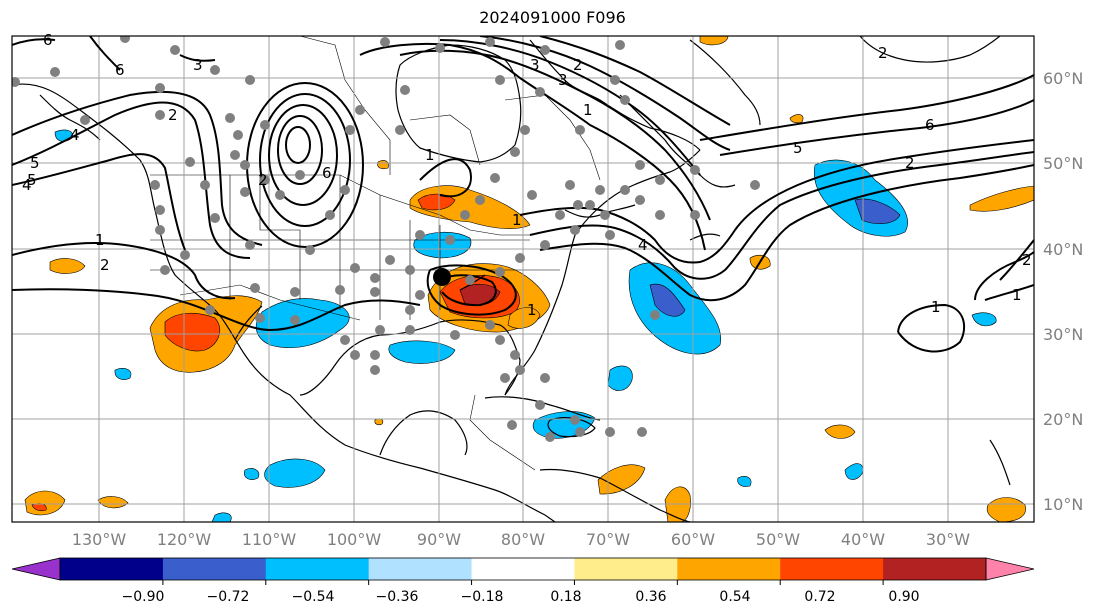 This screenshot has height=615, width=1105. What do you see at coordinates (1063, 334) in the screenshot?
I see `latitude-label: 30°N` at bounding box center [1063, 334].